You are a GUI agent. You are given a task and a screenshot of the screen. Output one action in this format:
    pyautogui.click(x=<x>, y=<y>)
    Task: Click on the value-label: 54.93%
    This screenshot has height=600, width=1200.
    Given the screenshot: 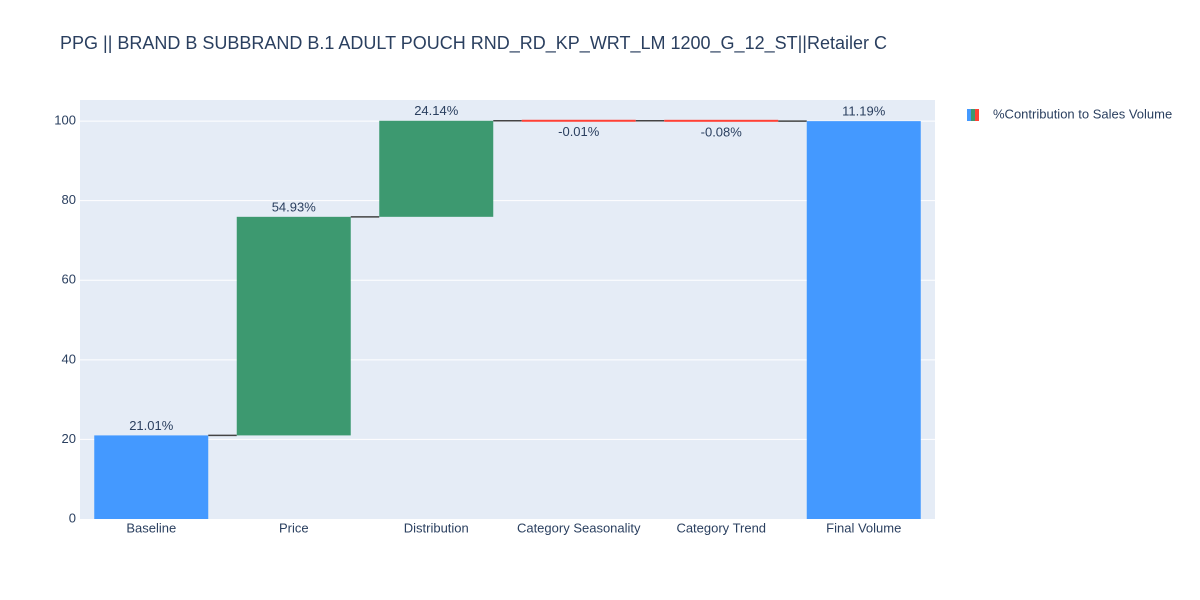 What is the action you would take?
    pyautogui.click(x=294, y=206)
    